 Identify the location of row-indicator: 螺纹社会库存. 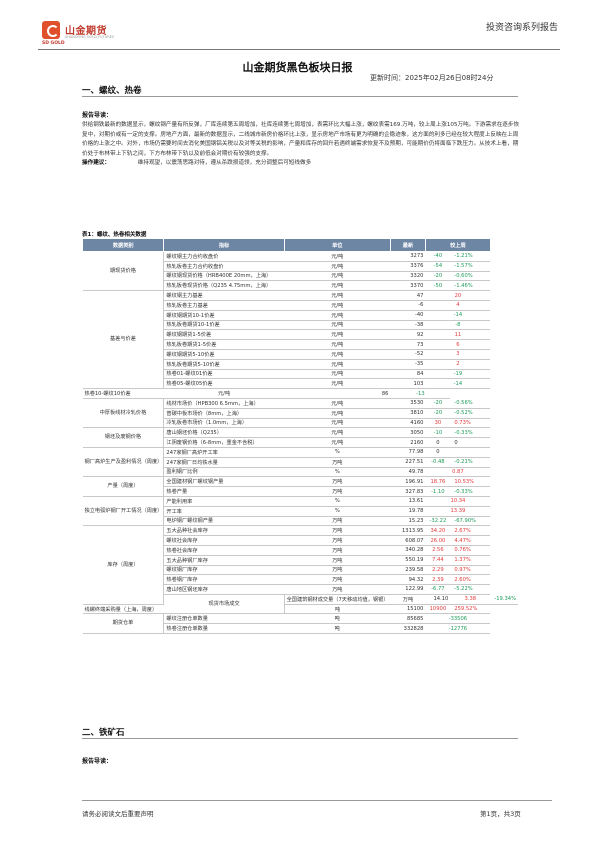
(224, 540).